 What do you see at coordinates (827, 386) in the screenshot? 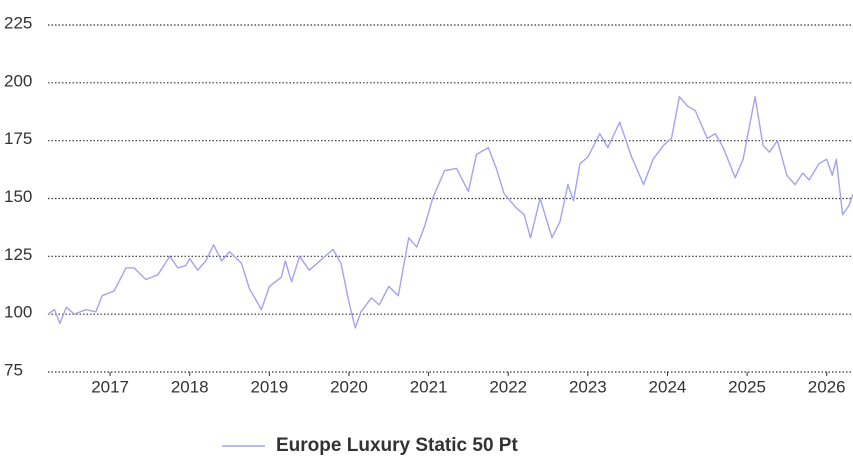
I see `x-tick-label: 2026` at bounding box center [827, 386].